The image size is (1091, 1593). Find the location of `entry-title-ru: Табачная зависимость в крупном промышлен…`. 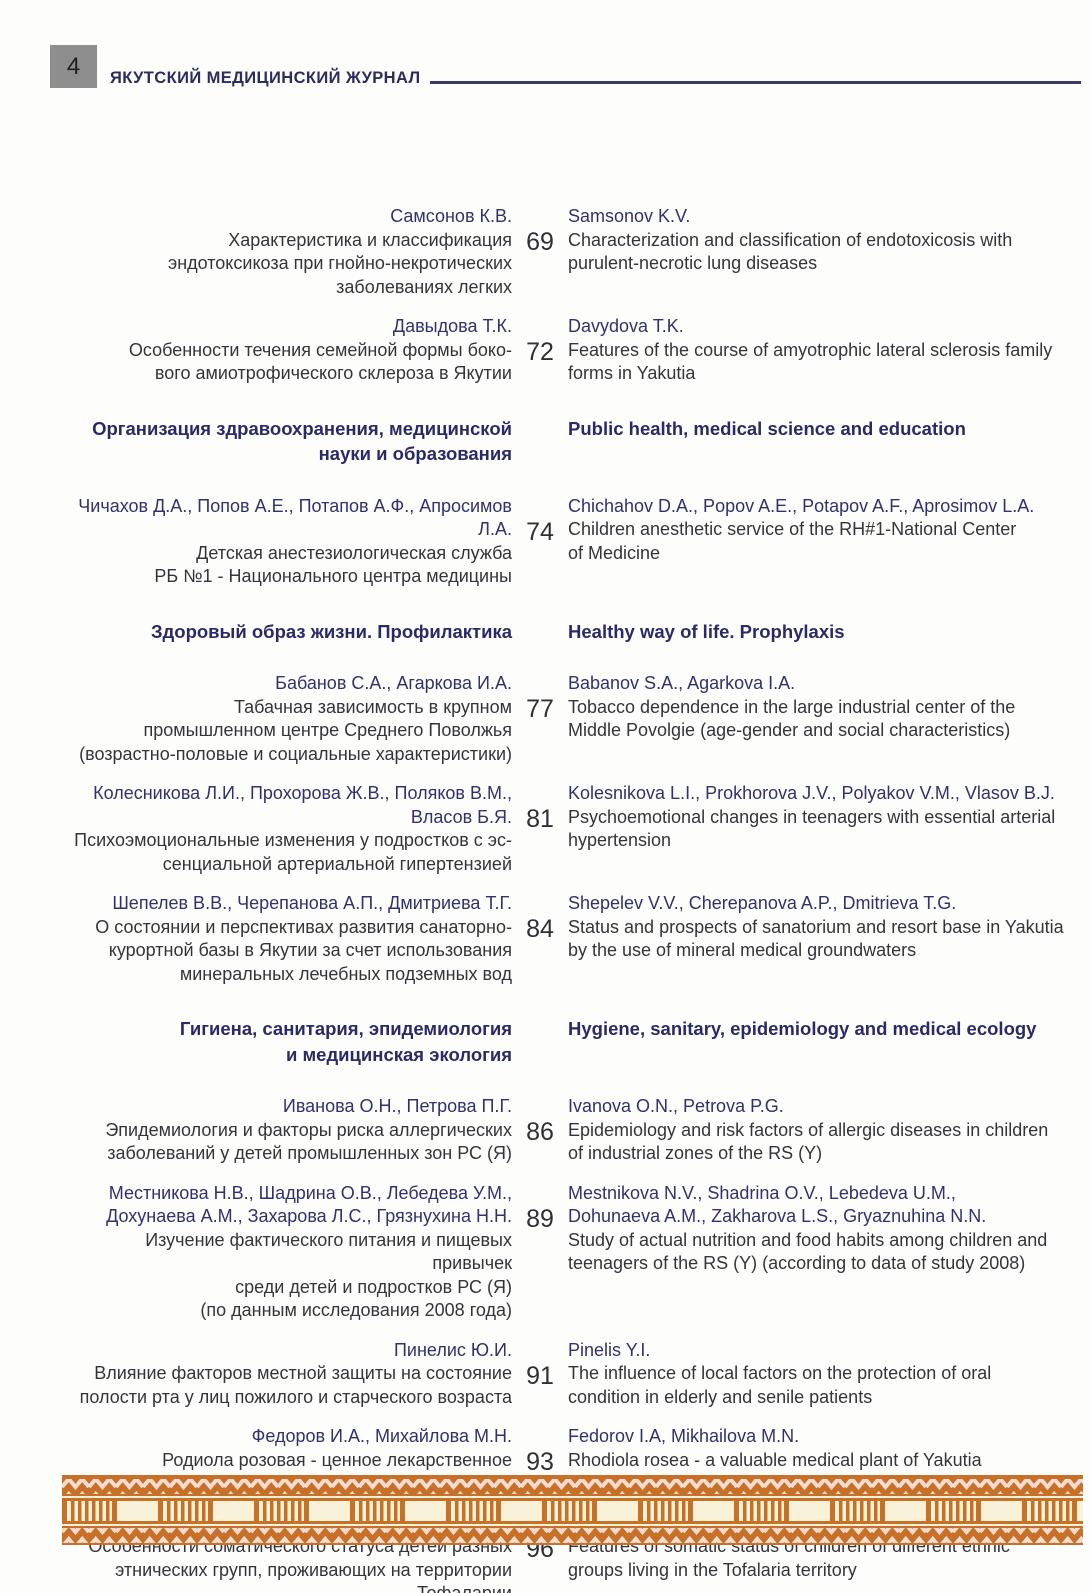

entry-title-ru: Табачная зависимость в крупном промышлен… is located at coordinates (295, 730).